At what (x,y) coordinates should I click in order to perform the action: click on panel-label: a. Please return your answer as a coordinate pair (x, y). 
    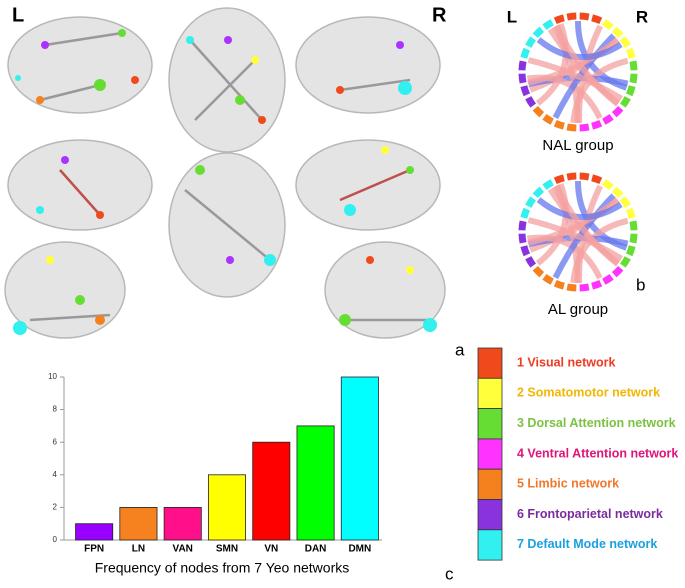
    Looking at the image, I should click on (460, 349).